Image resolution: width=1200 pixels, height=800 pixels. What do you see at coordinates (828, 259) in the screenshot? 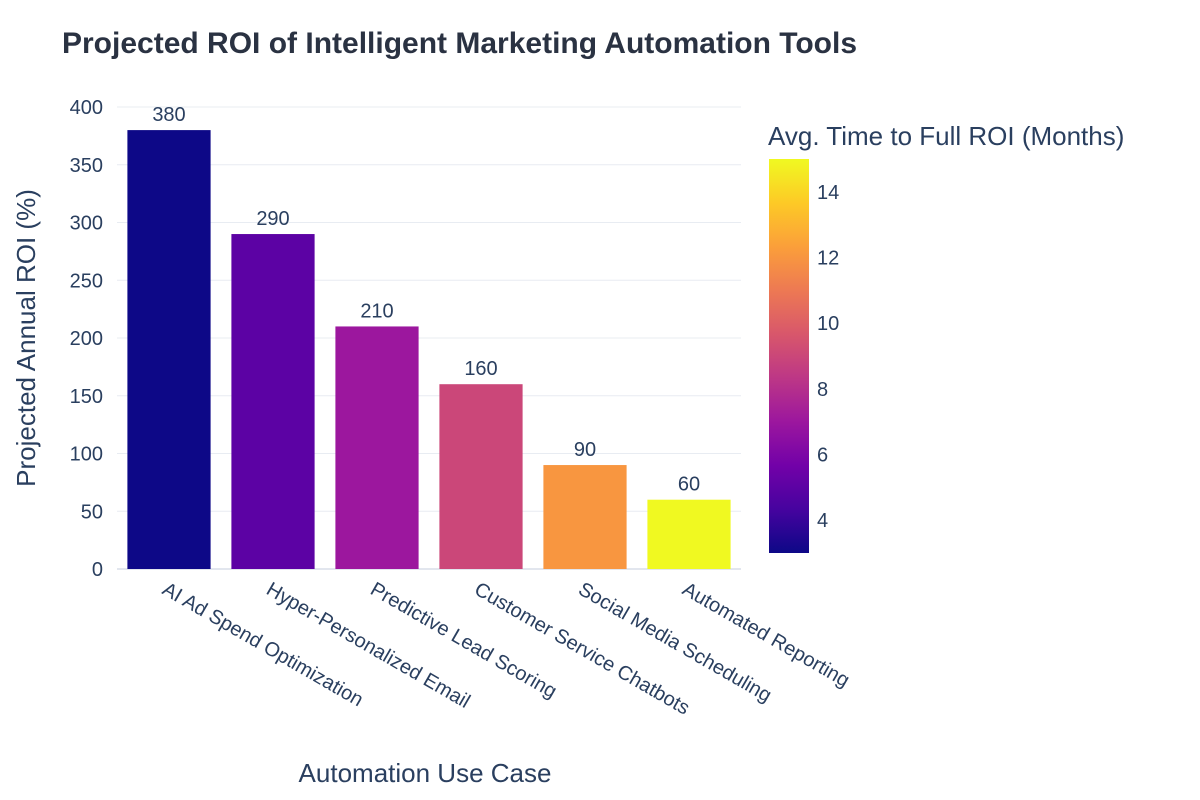
I see `colorbar-tick-label: 12` at bounding box center [828, 259].